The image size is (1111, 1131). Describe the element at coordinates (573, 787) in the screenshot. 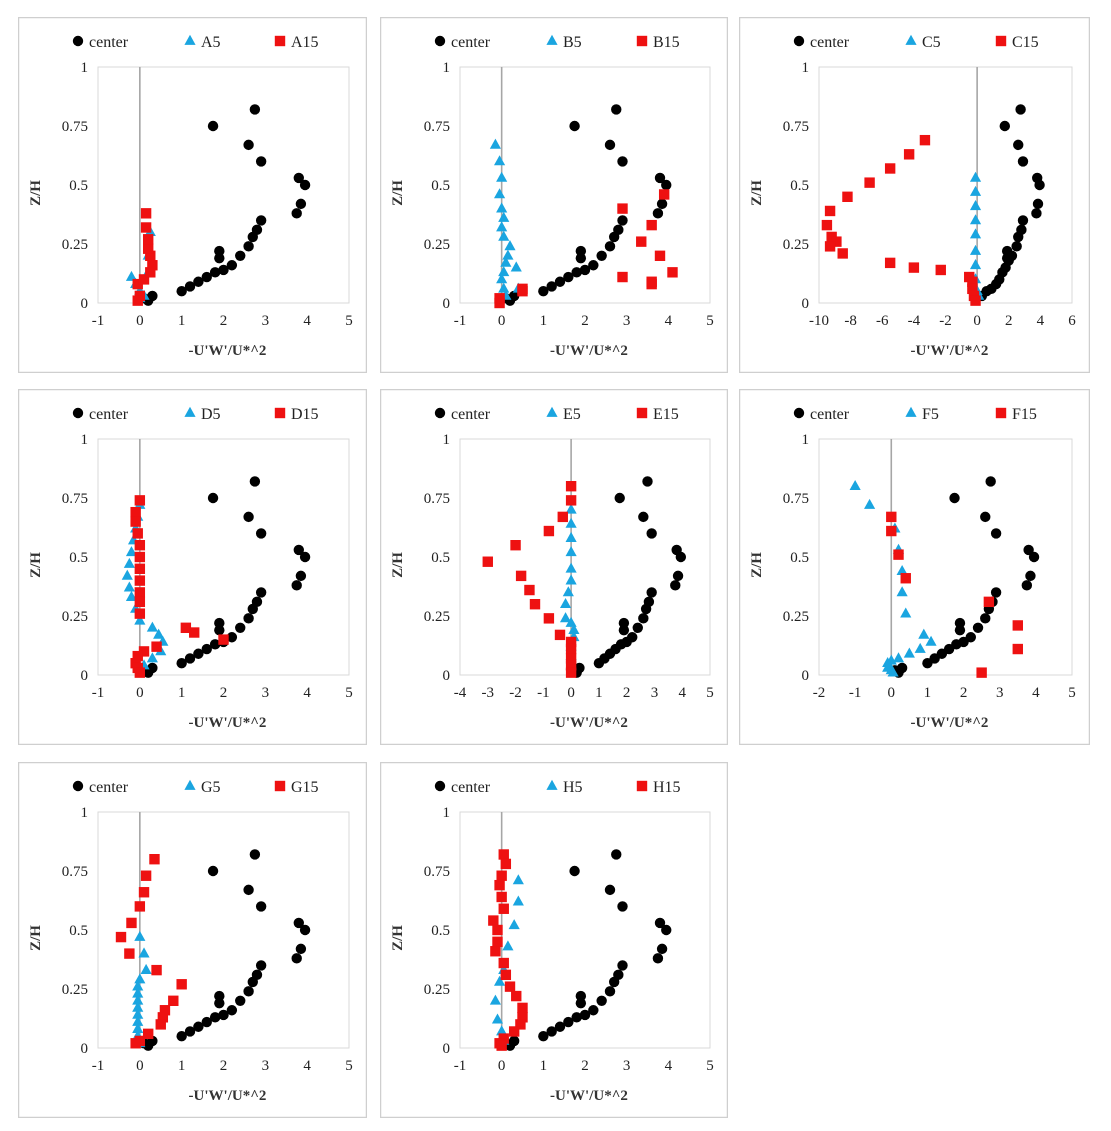

I see `legend-label: H5` at that location.